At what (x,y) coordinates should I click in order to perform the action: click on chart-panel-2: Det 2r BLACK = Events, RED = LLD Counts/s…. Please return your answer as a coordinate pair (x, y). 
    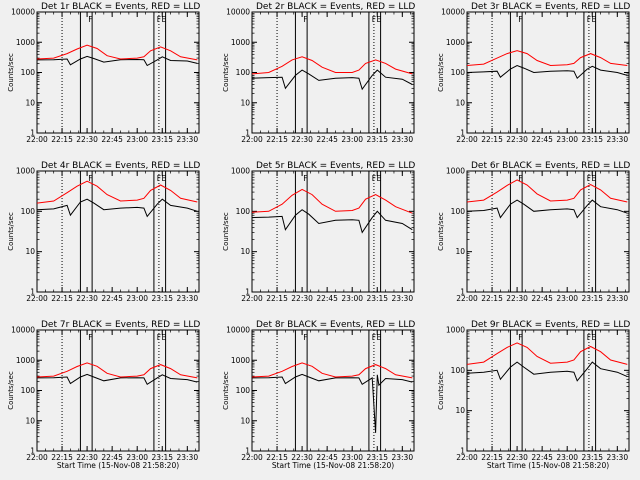
    Looking at the image, I should click on (318, 73).